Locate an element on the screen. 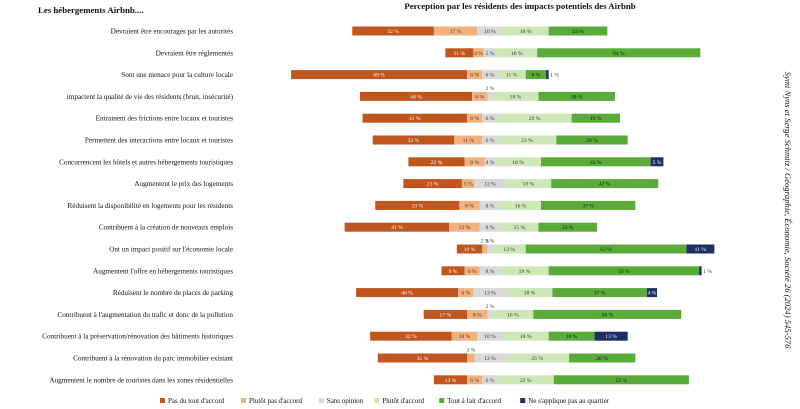  data-label: 35 % is located at coordinates (423, 359).